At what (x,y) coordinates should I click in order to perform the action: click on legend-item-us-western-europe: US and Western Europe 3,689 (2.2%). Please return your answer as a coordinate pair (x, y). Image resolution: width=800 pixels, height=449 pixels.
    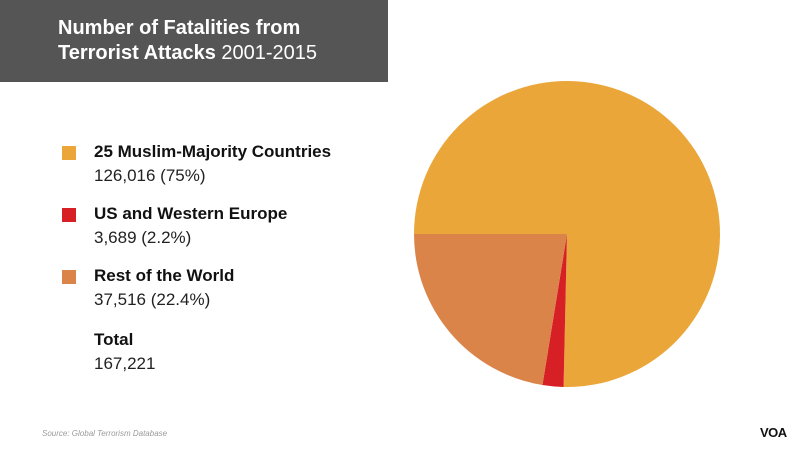
    Looking at the image, I should click on (227, 233).